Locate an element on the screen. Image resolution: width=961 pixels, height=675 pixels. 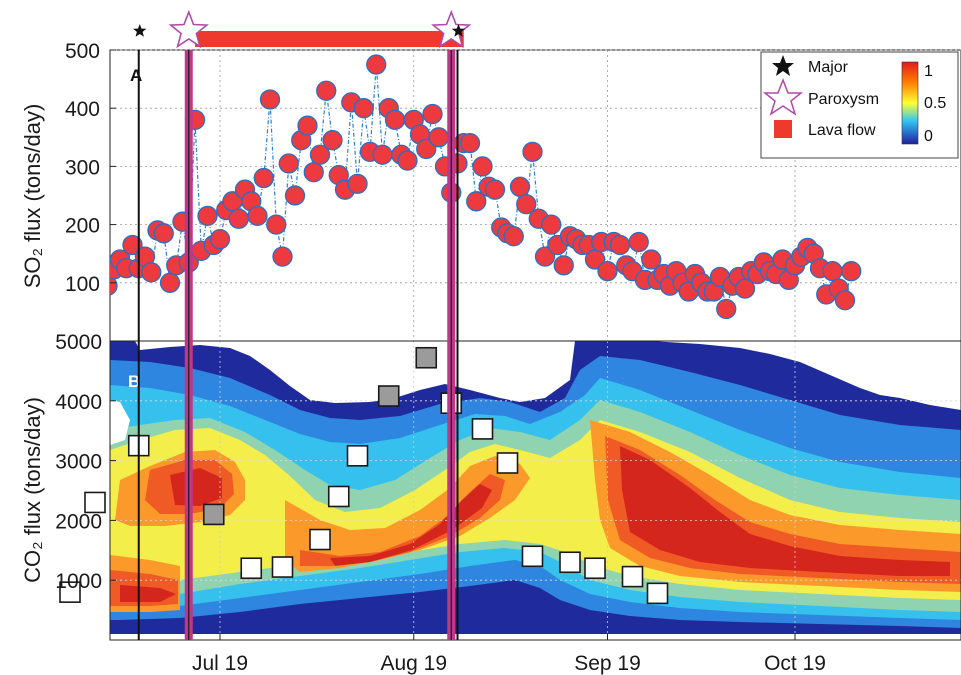
y-tick-label: 3000 is located at coordinates (78, 462).